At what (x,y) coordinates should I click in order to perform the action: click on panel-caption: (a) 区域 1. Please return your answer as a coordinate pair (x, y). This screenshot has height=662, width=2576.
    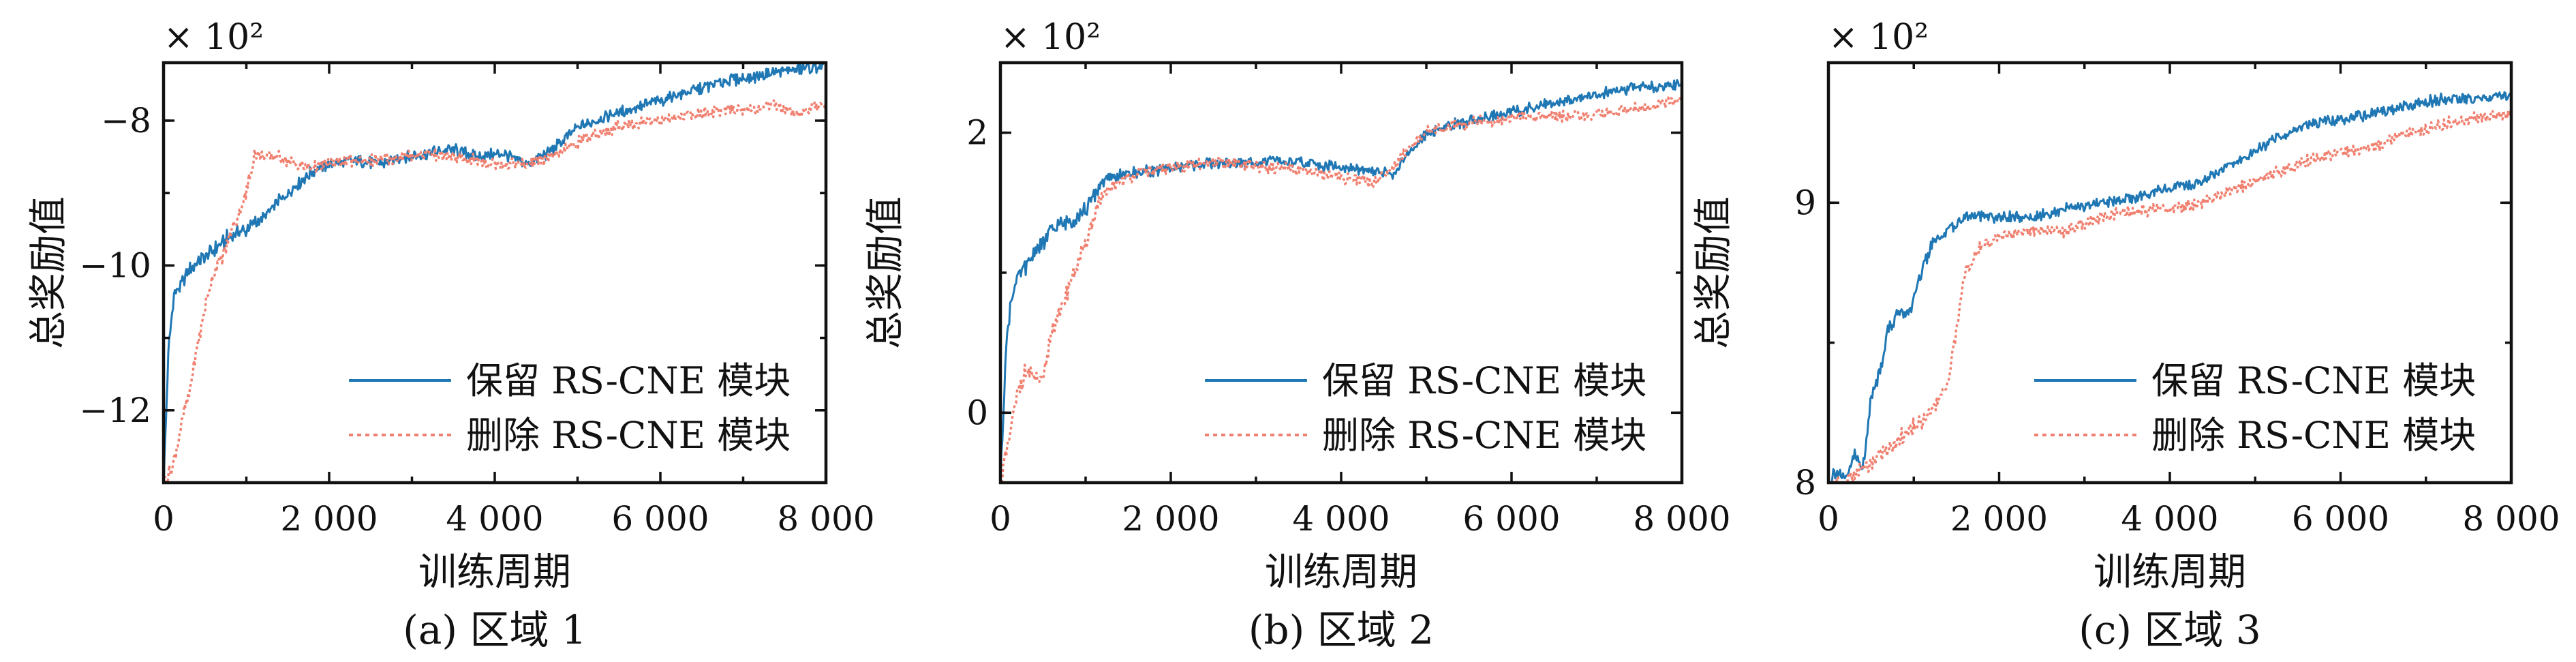
    Looking at the image, I should click on (495, 630).